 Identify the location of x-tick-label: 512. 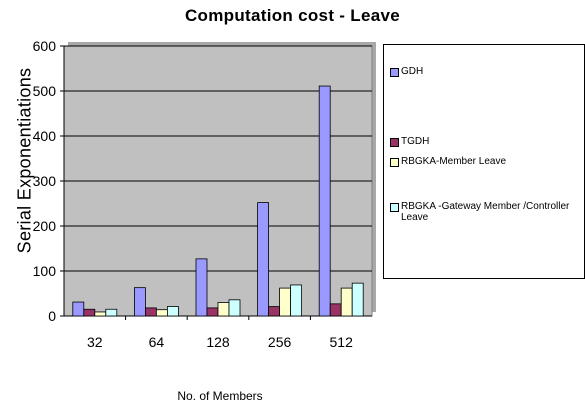
(342, 342).